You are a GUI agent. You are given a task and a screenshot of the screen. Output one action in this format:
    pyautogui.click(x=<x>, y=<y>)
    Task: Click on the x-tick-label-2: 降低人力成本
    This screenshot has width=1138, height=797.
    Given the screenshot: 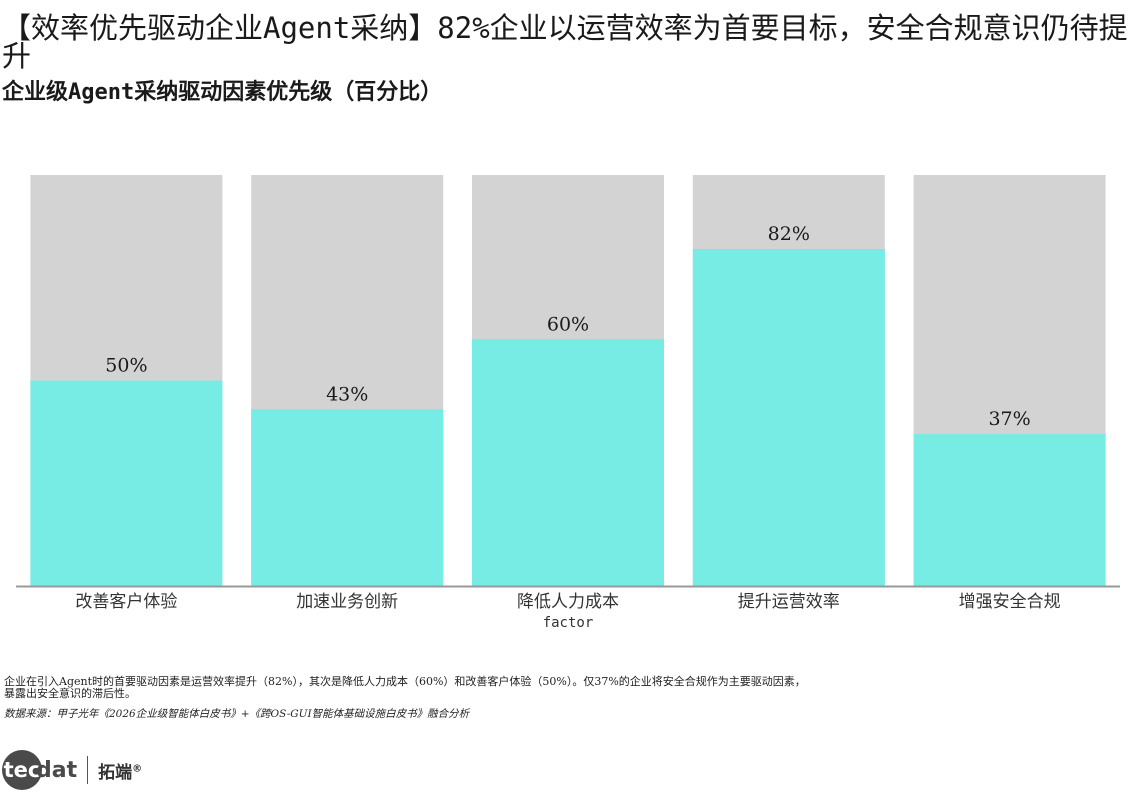 What is the action you would take?
    pyautogui.click(x=568, y=602)
    